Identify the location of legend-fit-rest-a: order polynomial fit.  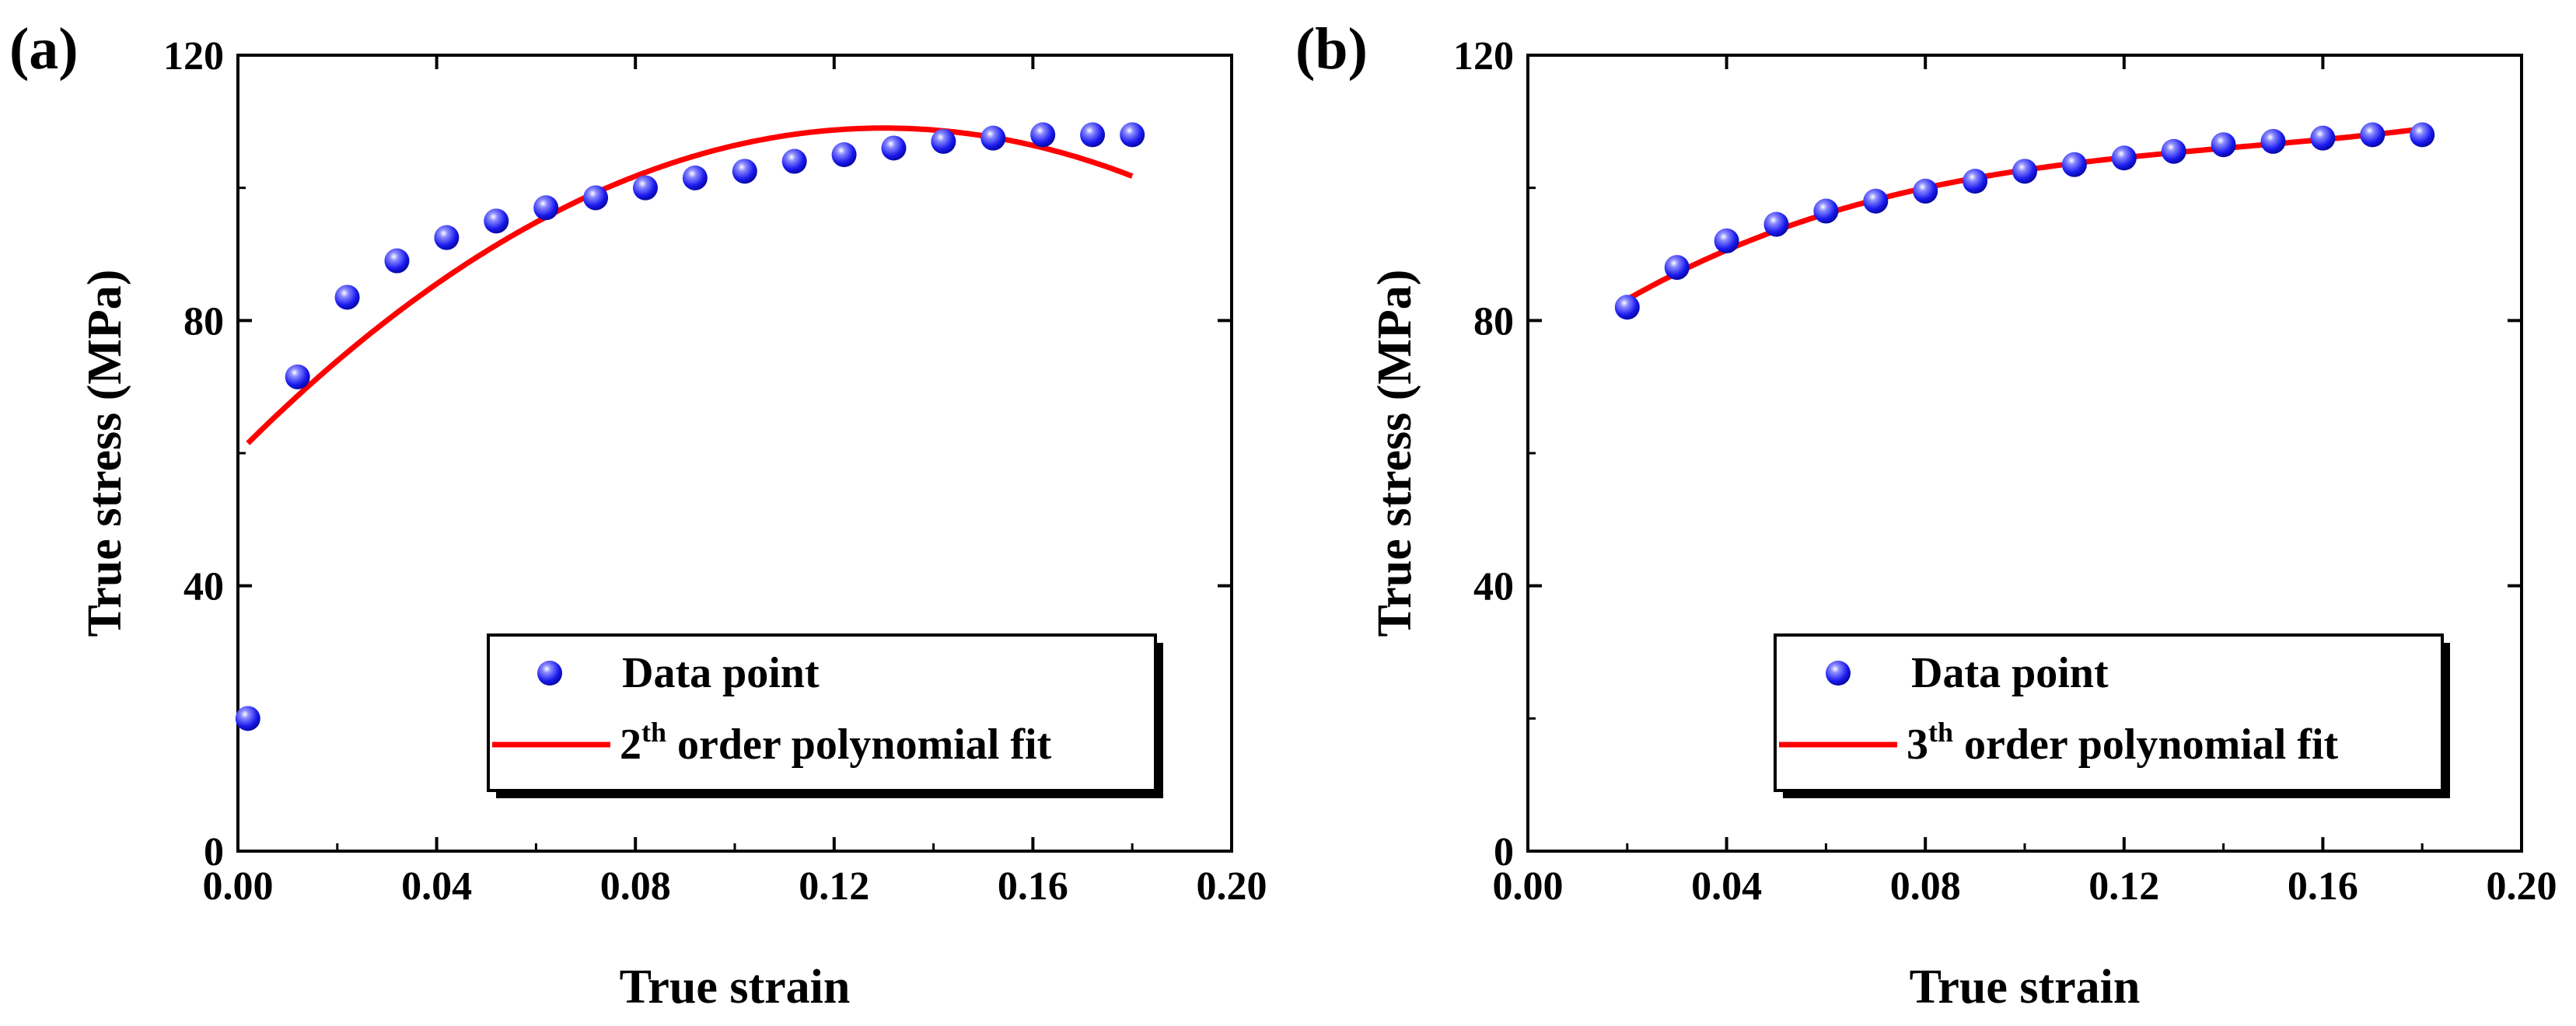
(859, 745).